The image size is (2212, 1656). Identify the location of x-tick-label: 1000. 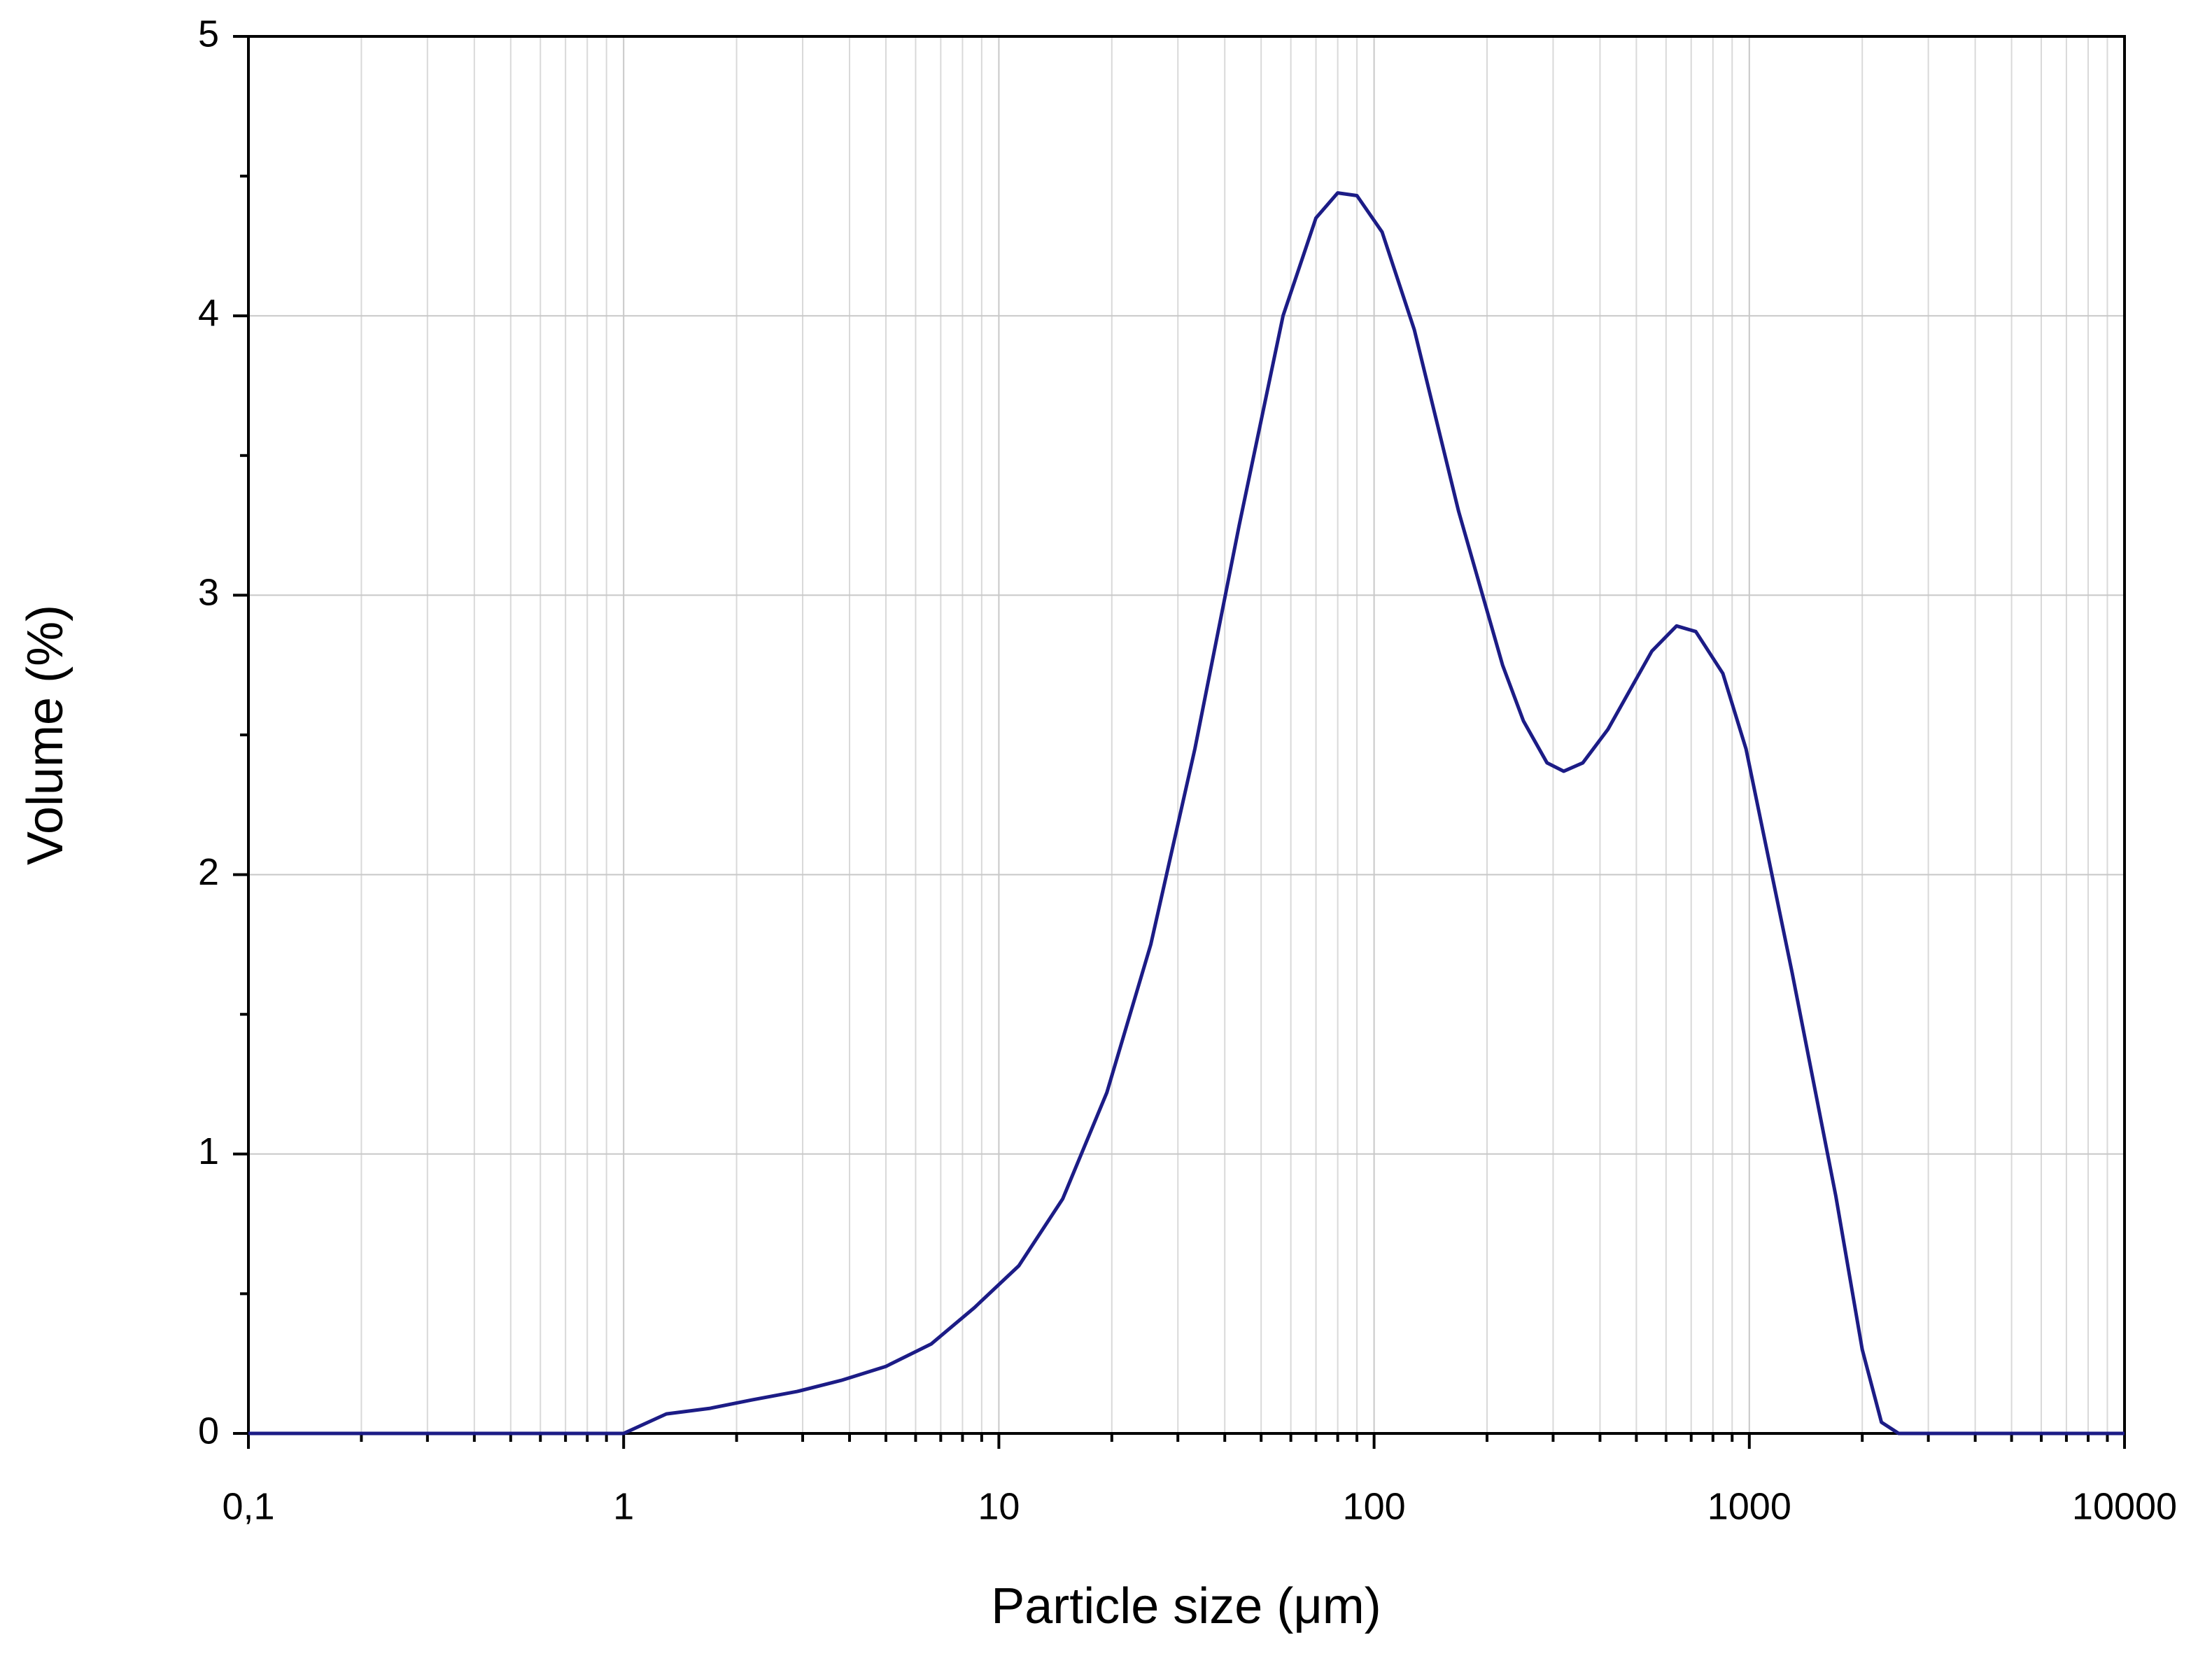
(1749, 1506).